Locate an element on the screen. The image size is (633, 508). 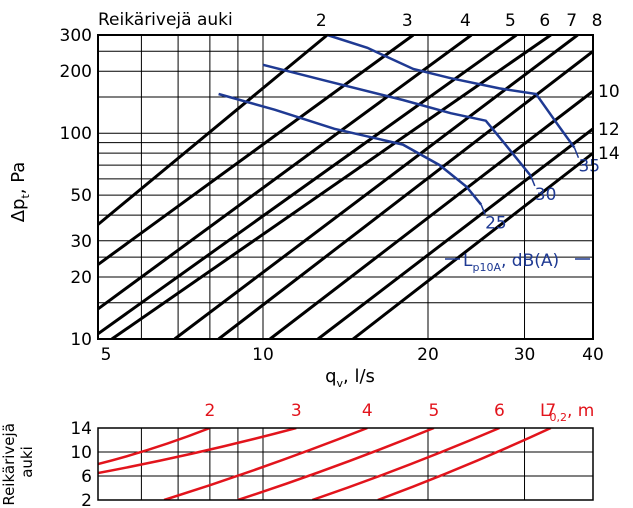
opening-label-12: 12 is located at coordinates (609, 130).